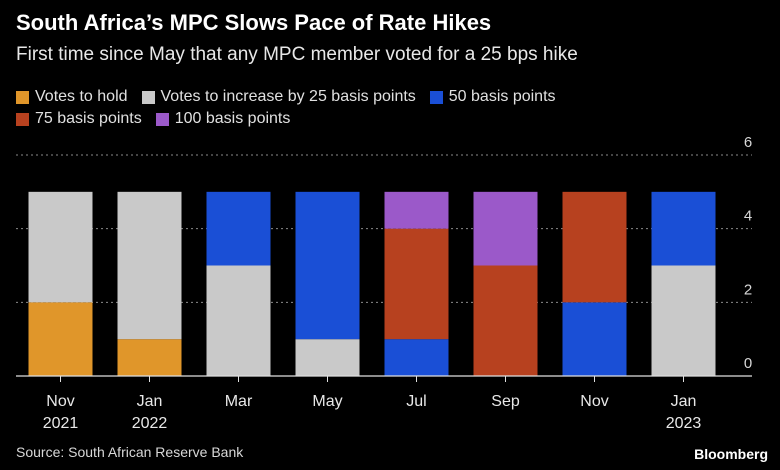  Describe the element at coordinates (232, 118) in the screenshot. I see `legend-label-100bps: 100 basis points` at that location.